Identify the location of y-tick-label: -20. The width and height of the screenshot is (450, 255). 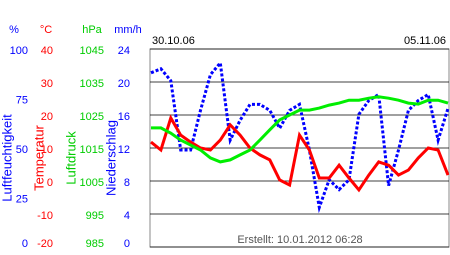
(45, 244).